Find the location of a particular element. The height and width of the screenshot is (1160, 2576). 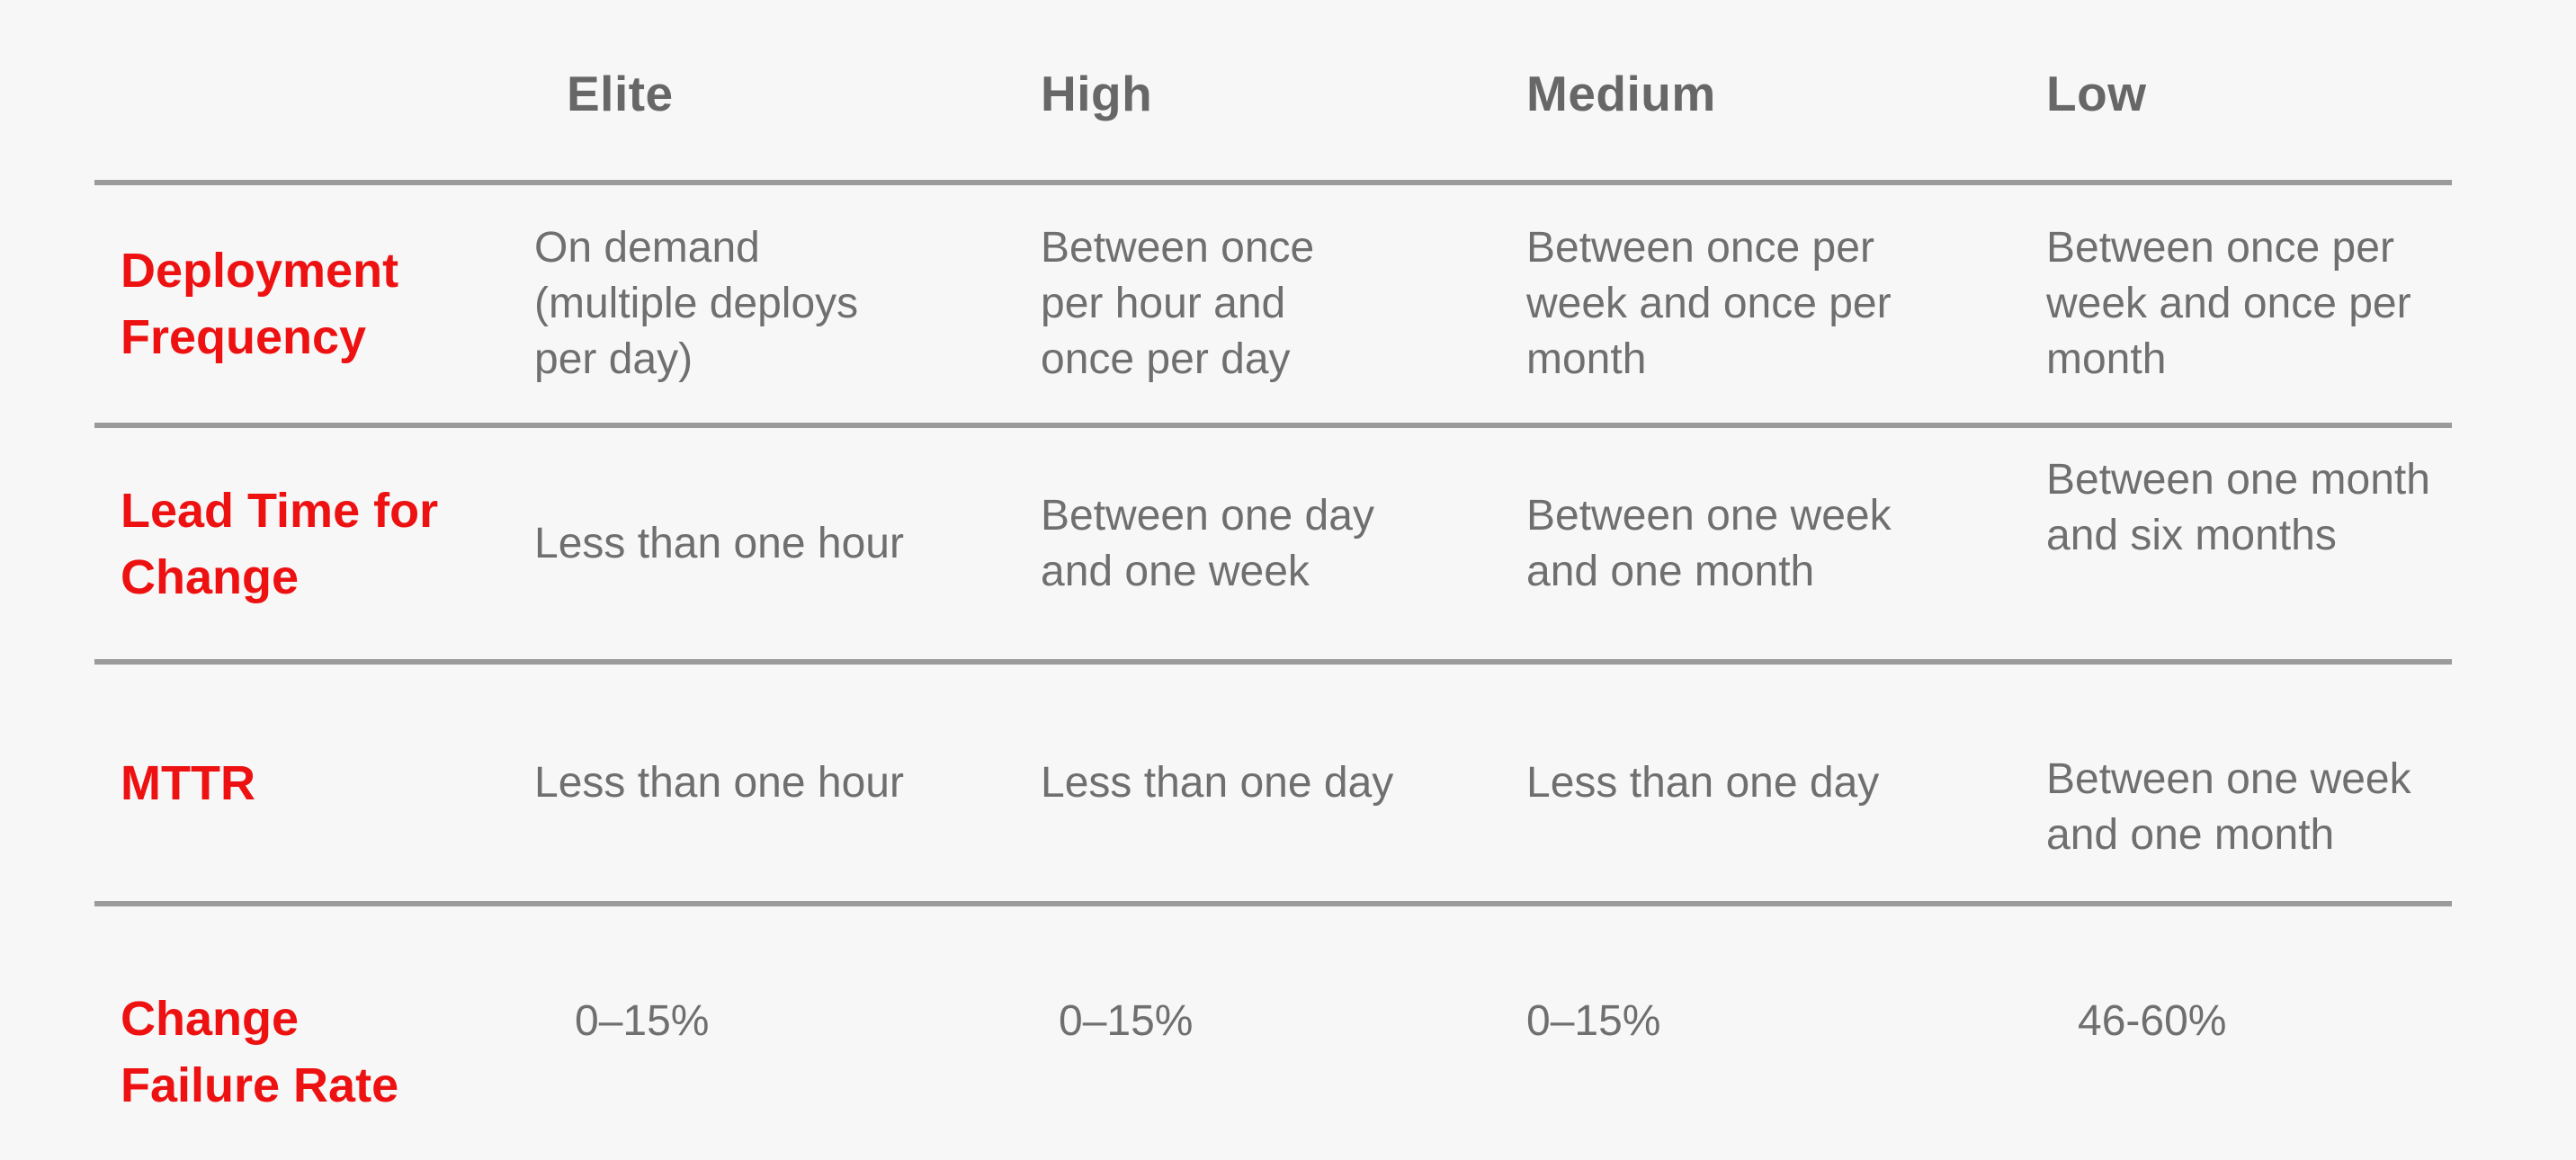

table-cell: On demand (multiple deploys per day) is located at coordinates (696, 303).